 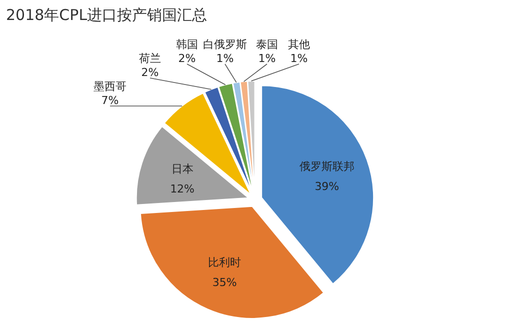 I want to click on title: 2018年CPL进口按产销国汇总, so click(x=107, y=15).